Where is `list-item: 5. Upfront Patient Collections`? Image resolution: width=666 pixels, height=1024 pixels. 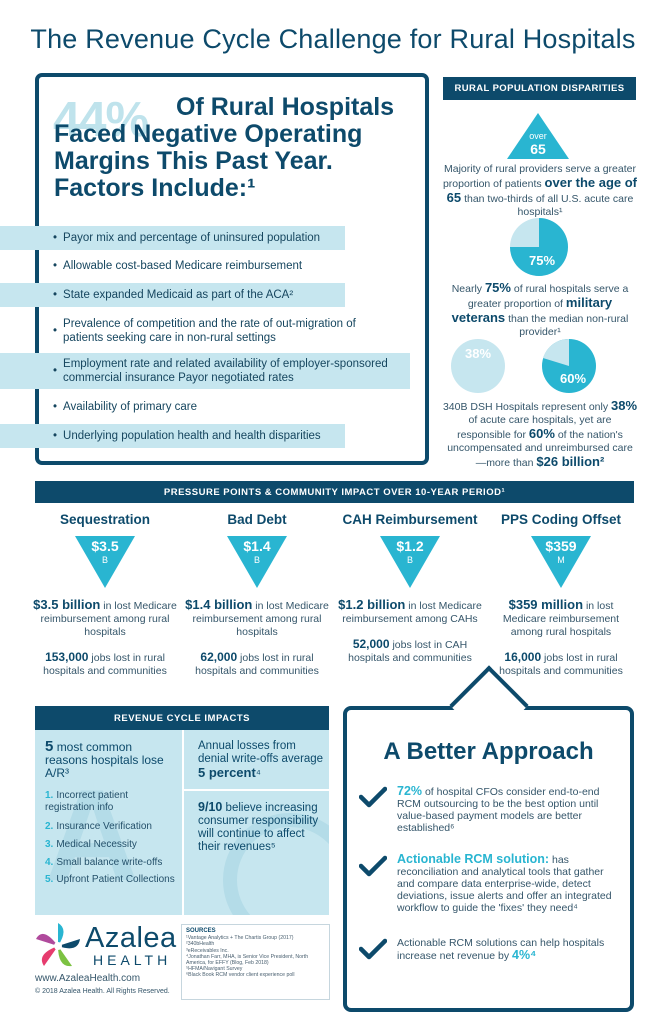
list-item: 5. Upfront Patient Collections is located at coordinates (110, 879).